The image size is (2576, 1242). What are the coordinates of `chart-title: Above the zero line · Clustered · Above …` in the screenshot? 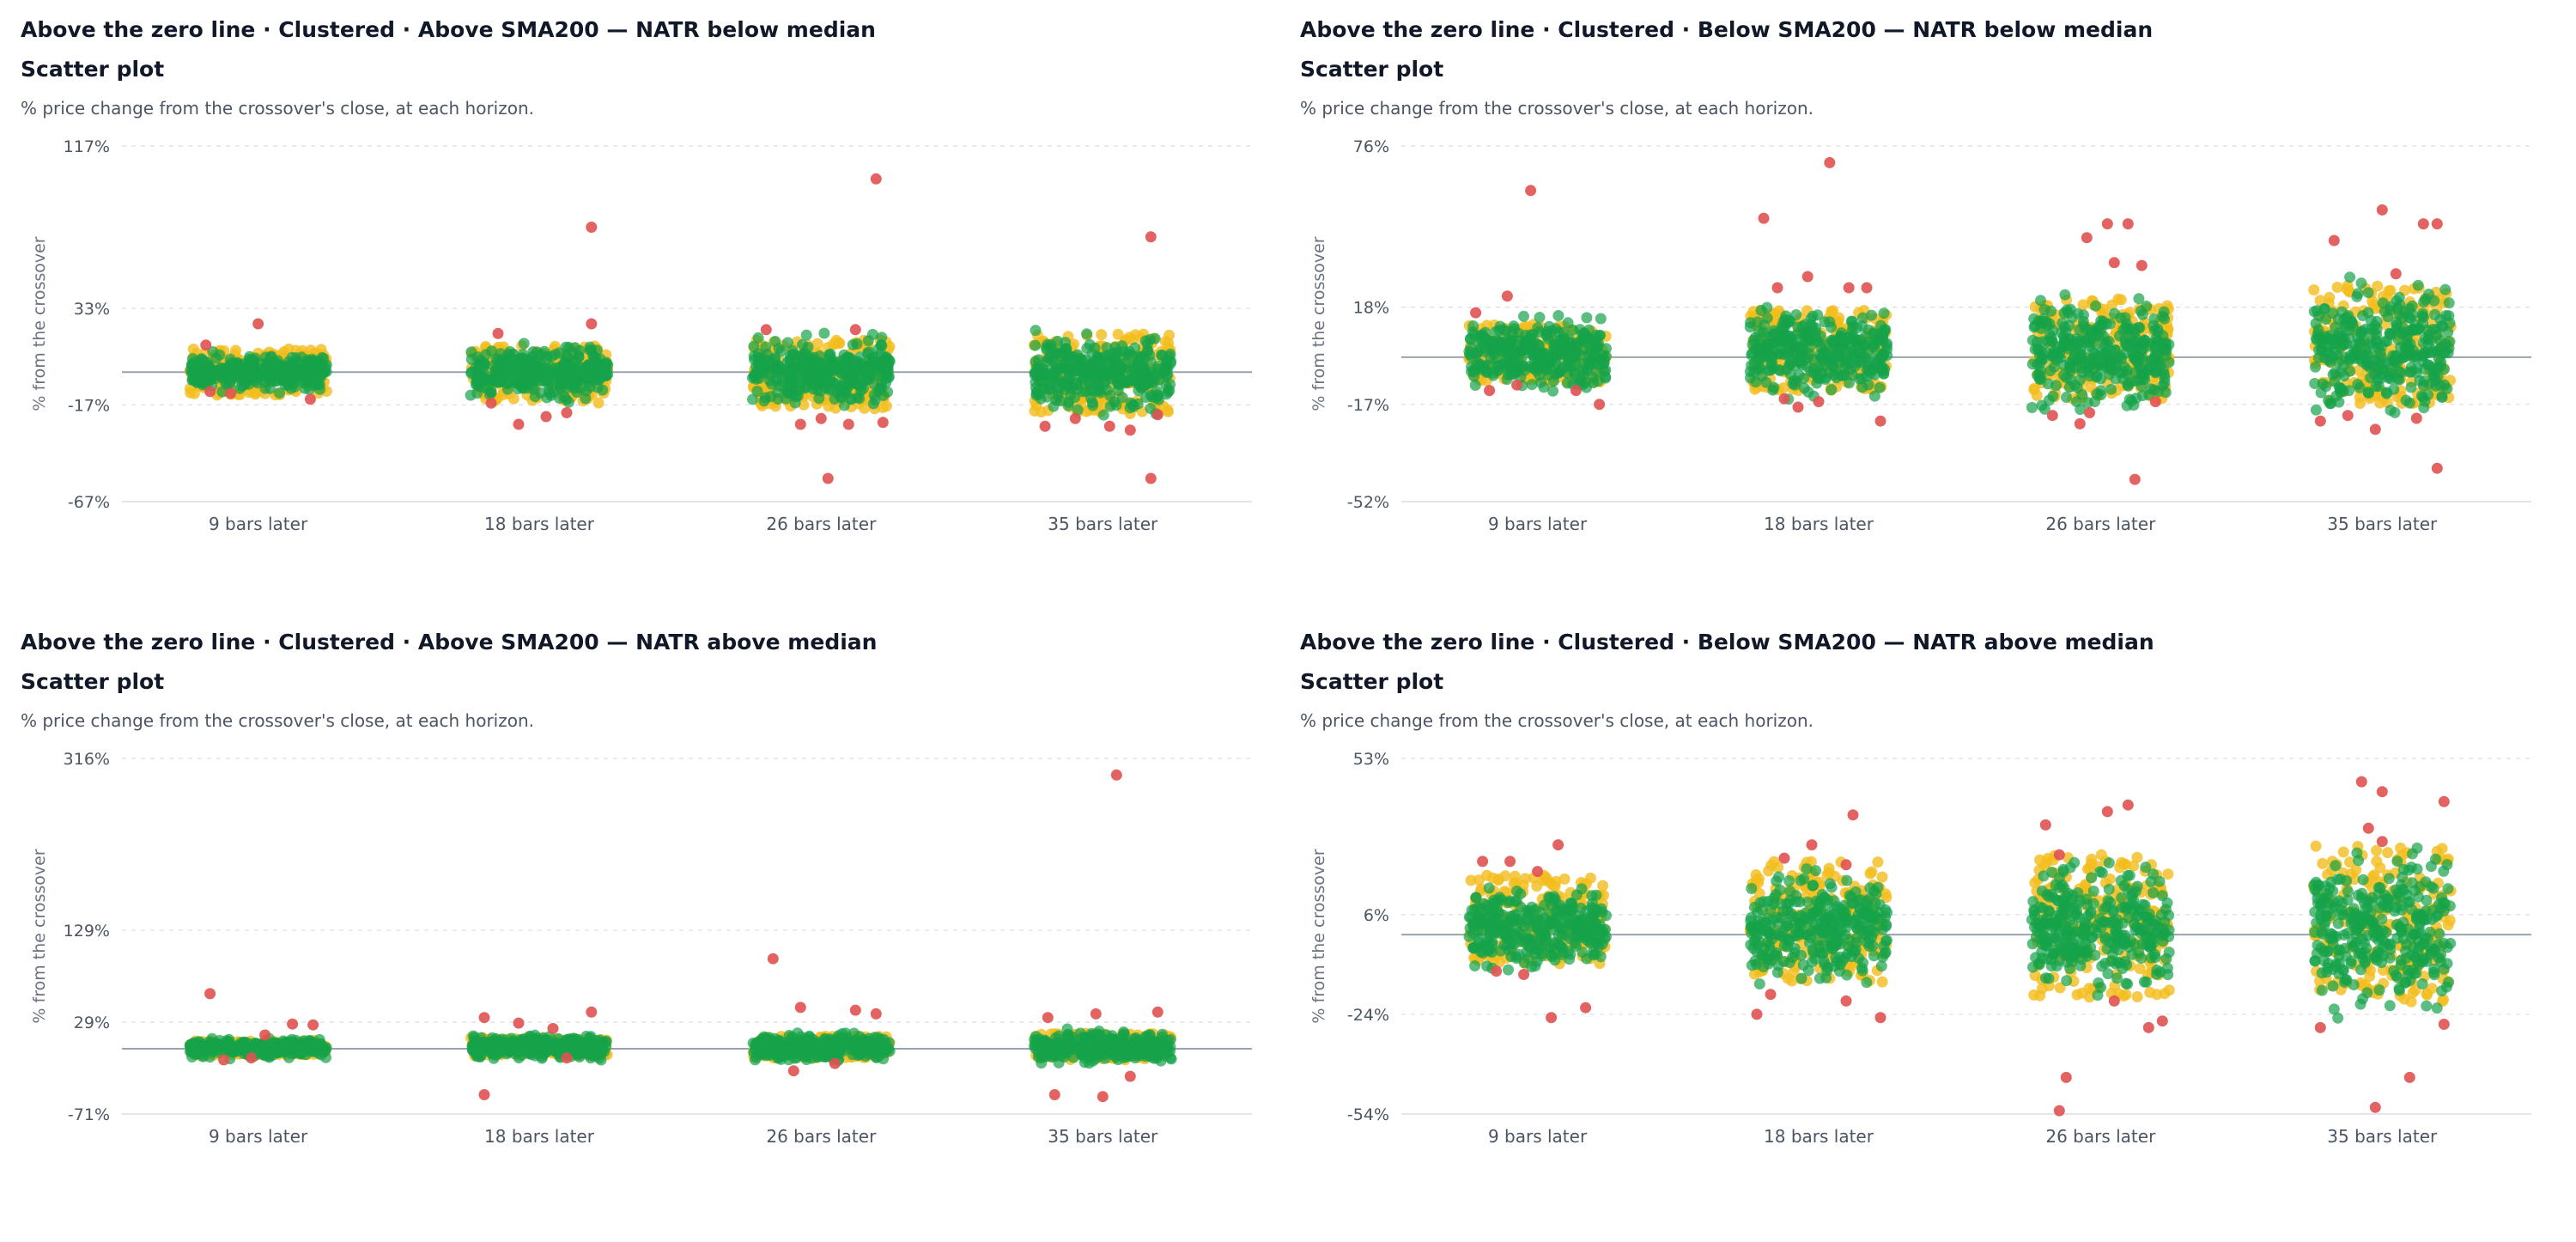 It's located at (448, 29).